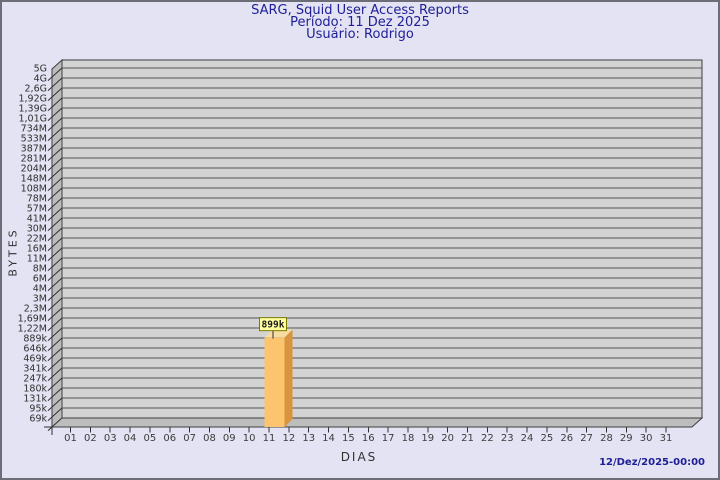  Describe the element at coordinates (566, 438) in the screenshot. I see `x-tick-label: 26` at that location.